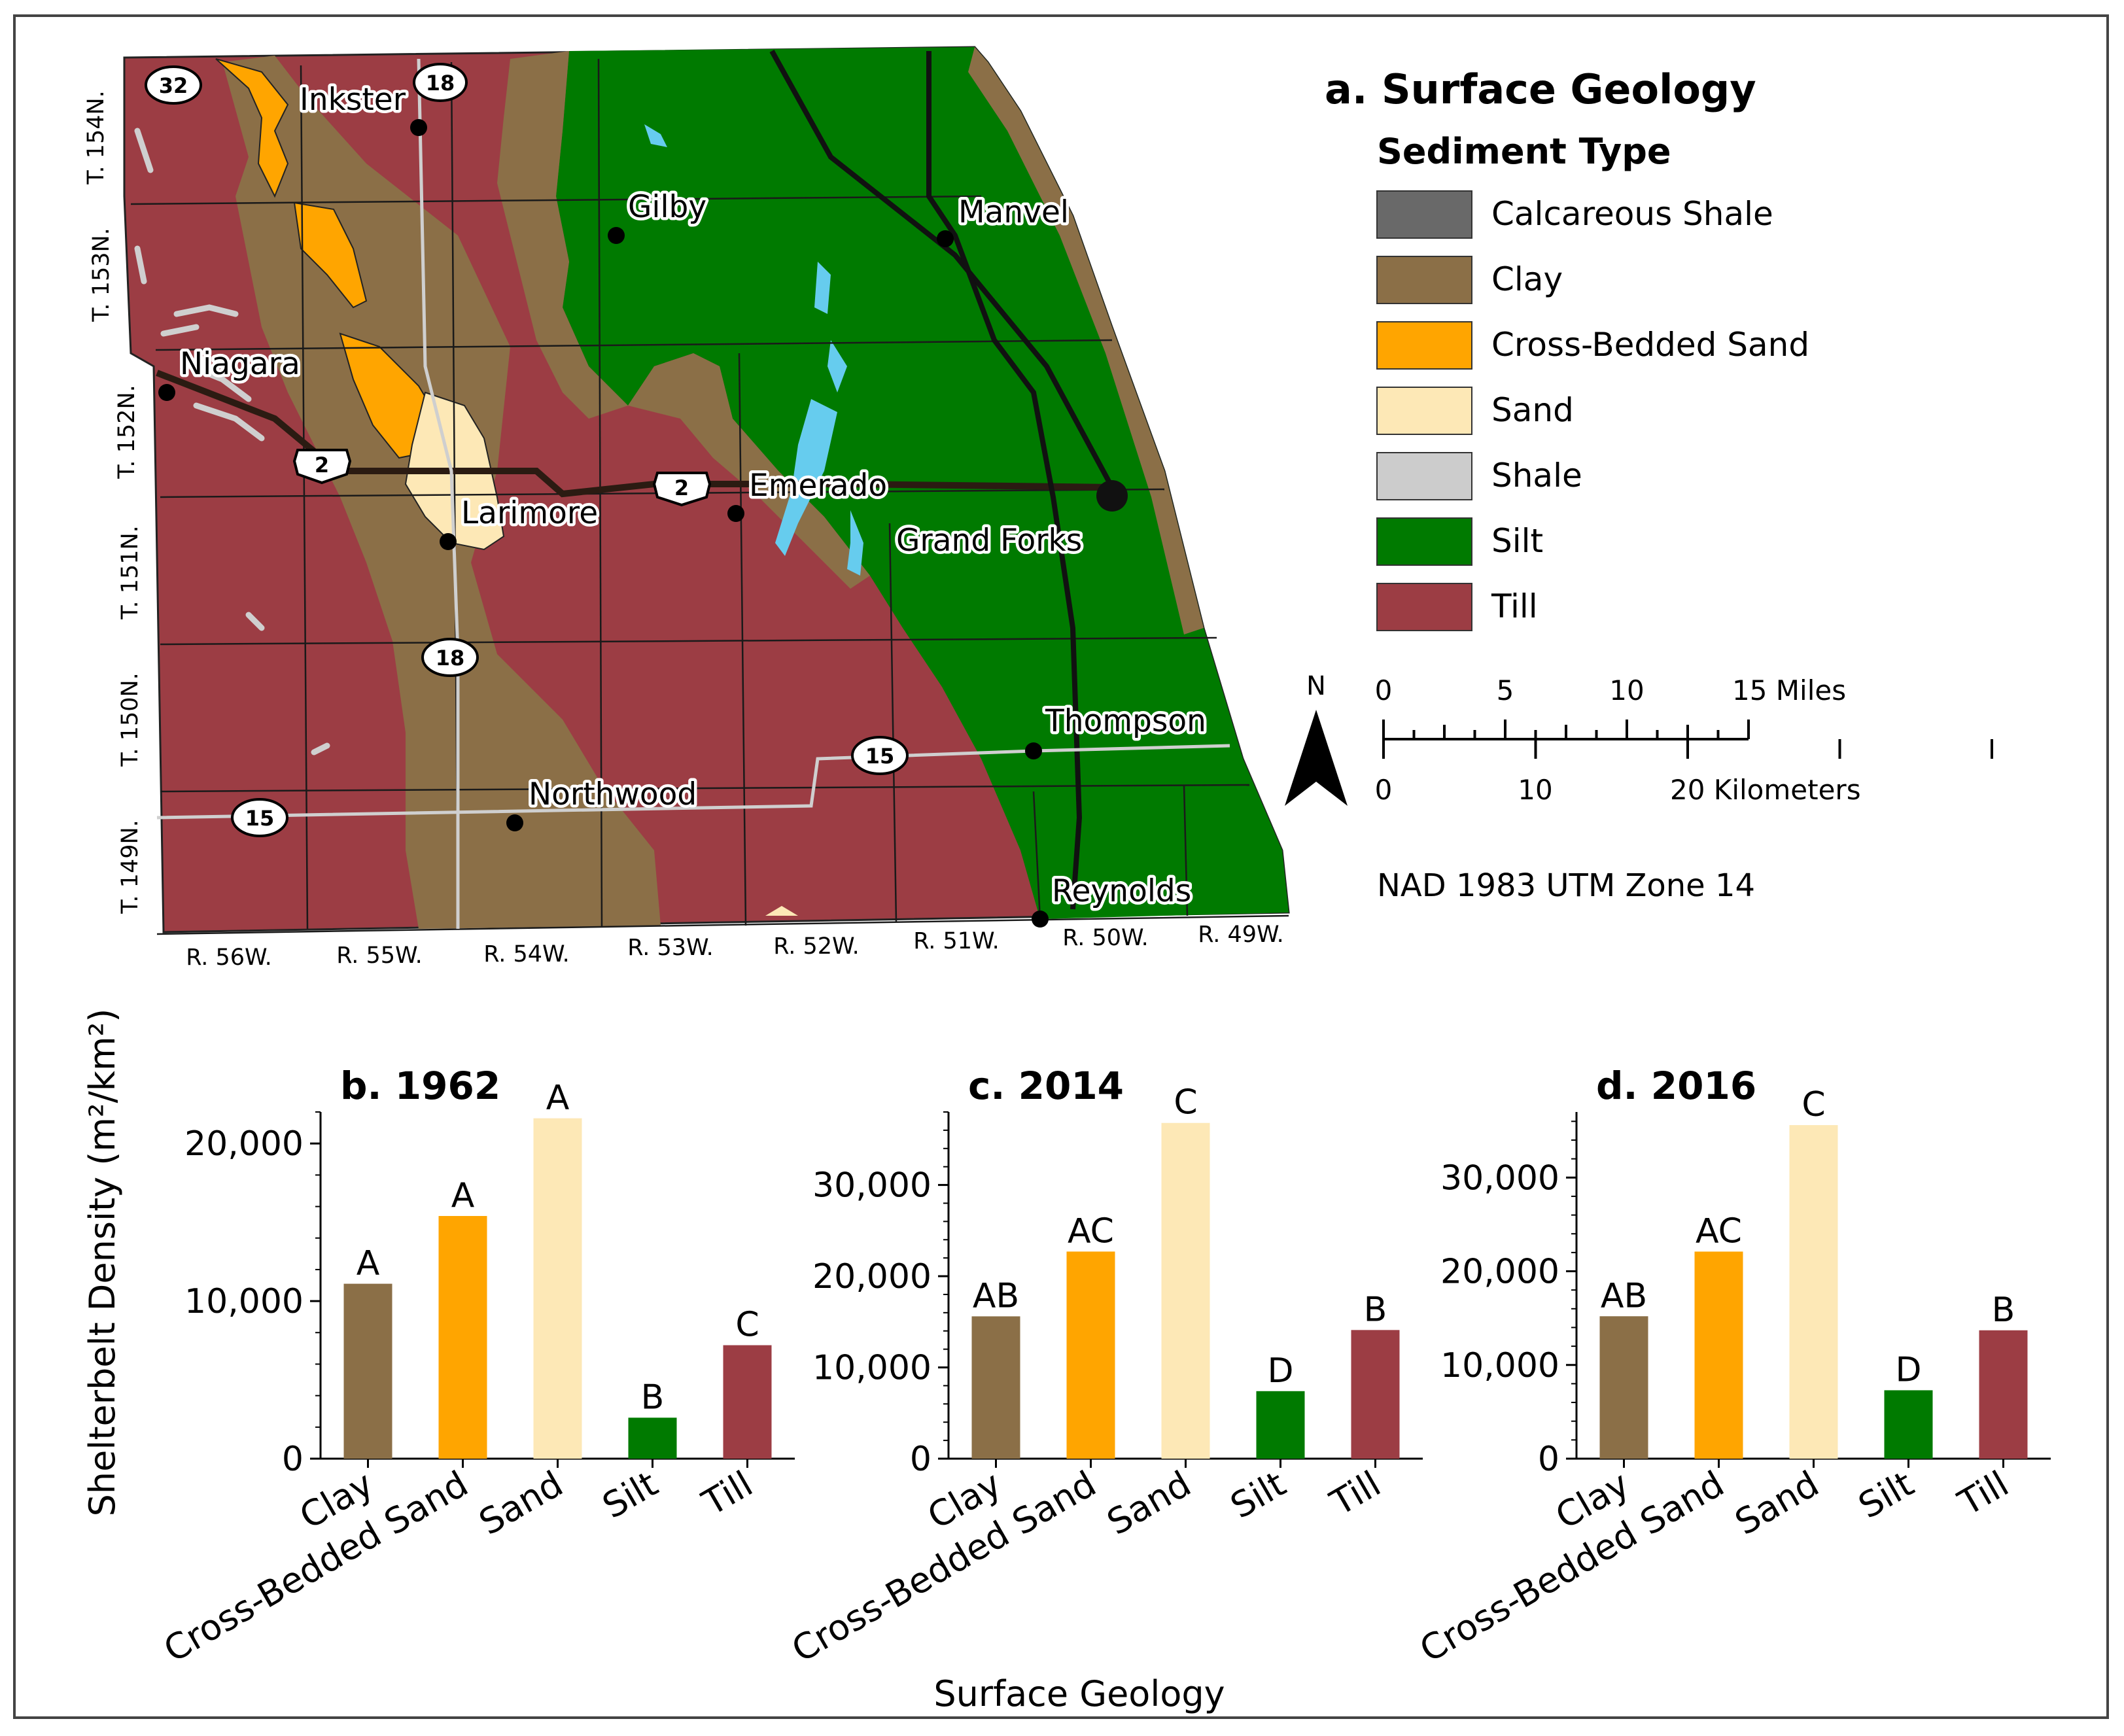 This screenshot has height=1736, width=2124. Describe the element at coordinates (1632, 214) in the screenshot. I see `legend-label: Calcareous Shale` at that location.